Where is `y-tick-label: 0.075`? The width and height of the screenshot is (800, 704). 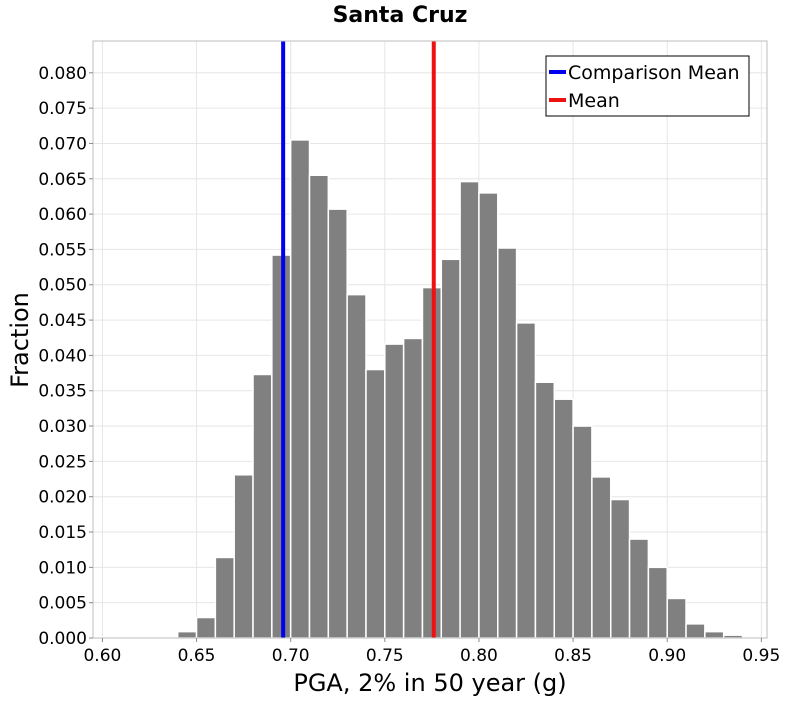
y-tick-label: 0.075 is located at coordinates (62, 109).